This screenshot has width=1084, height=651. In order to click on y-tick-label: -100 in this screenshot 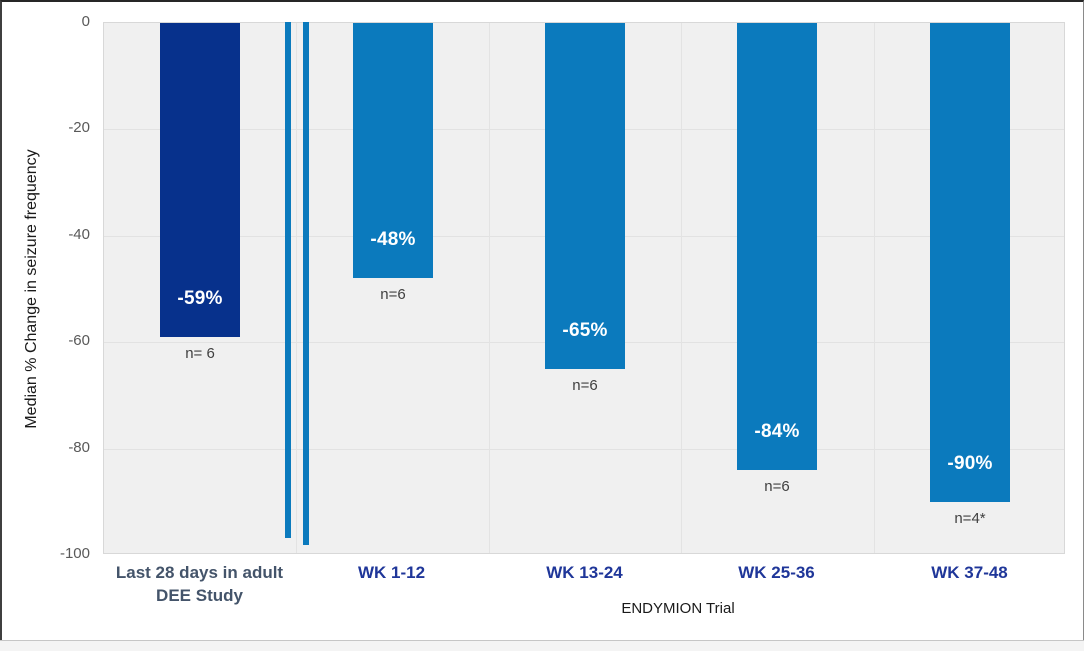, I will do `click(74, 553)`.